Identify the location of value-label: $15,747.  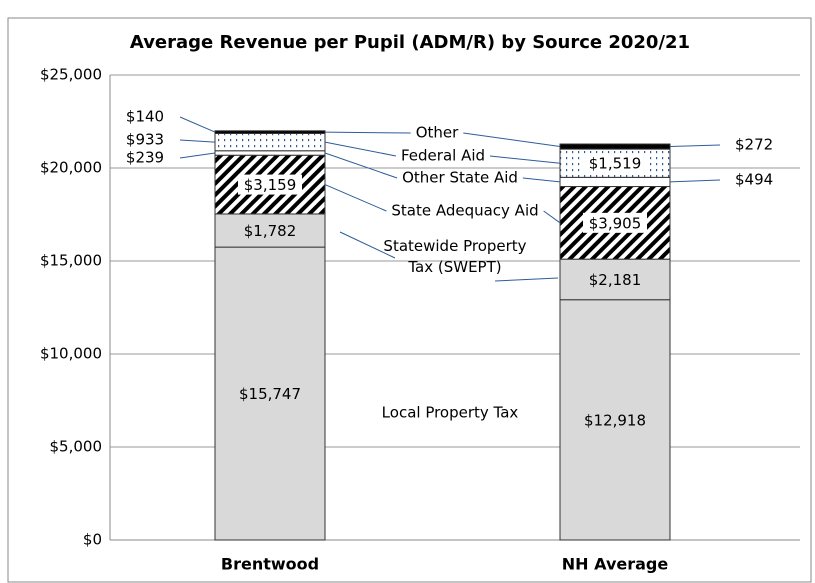
(270, 394).